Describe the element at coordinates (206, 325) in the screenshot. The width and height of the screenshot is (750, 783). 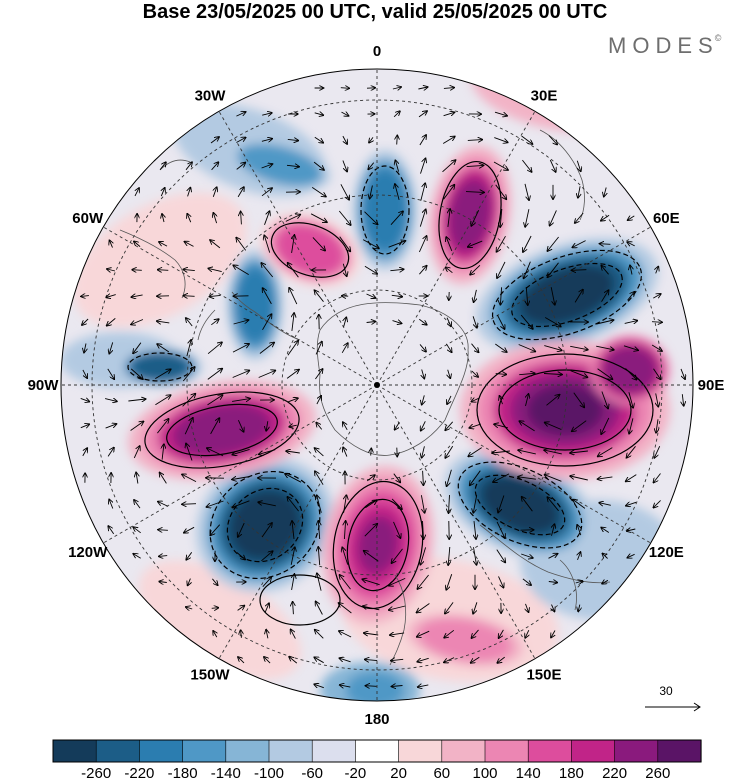
I see `coastline` at that location.